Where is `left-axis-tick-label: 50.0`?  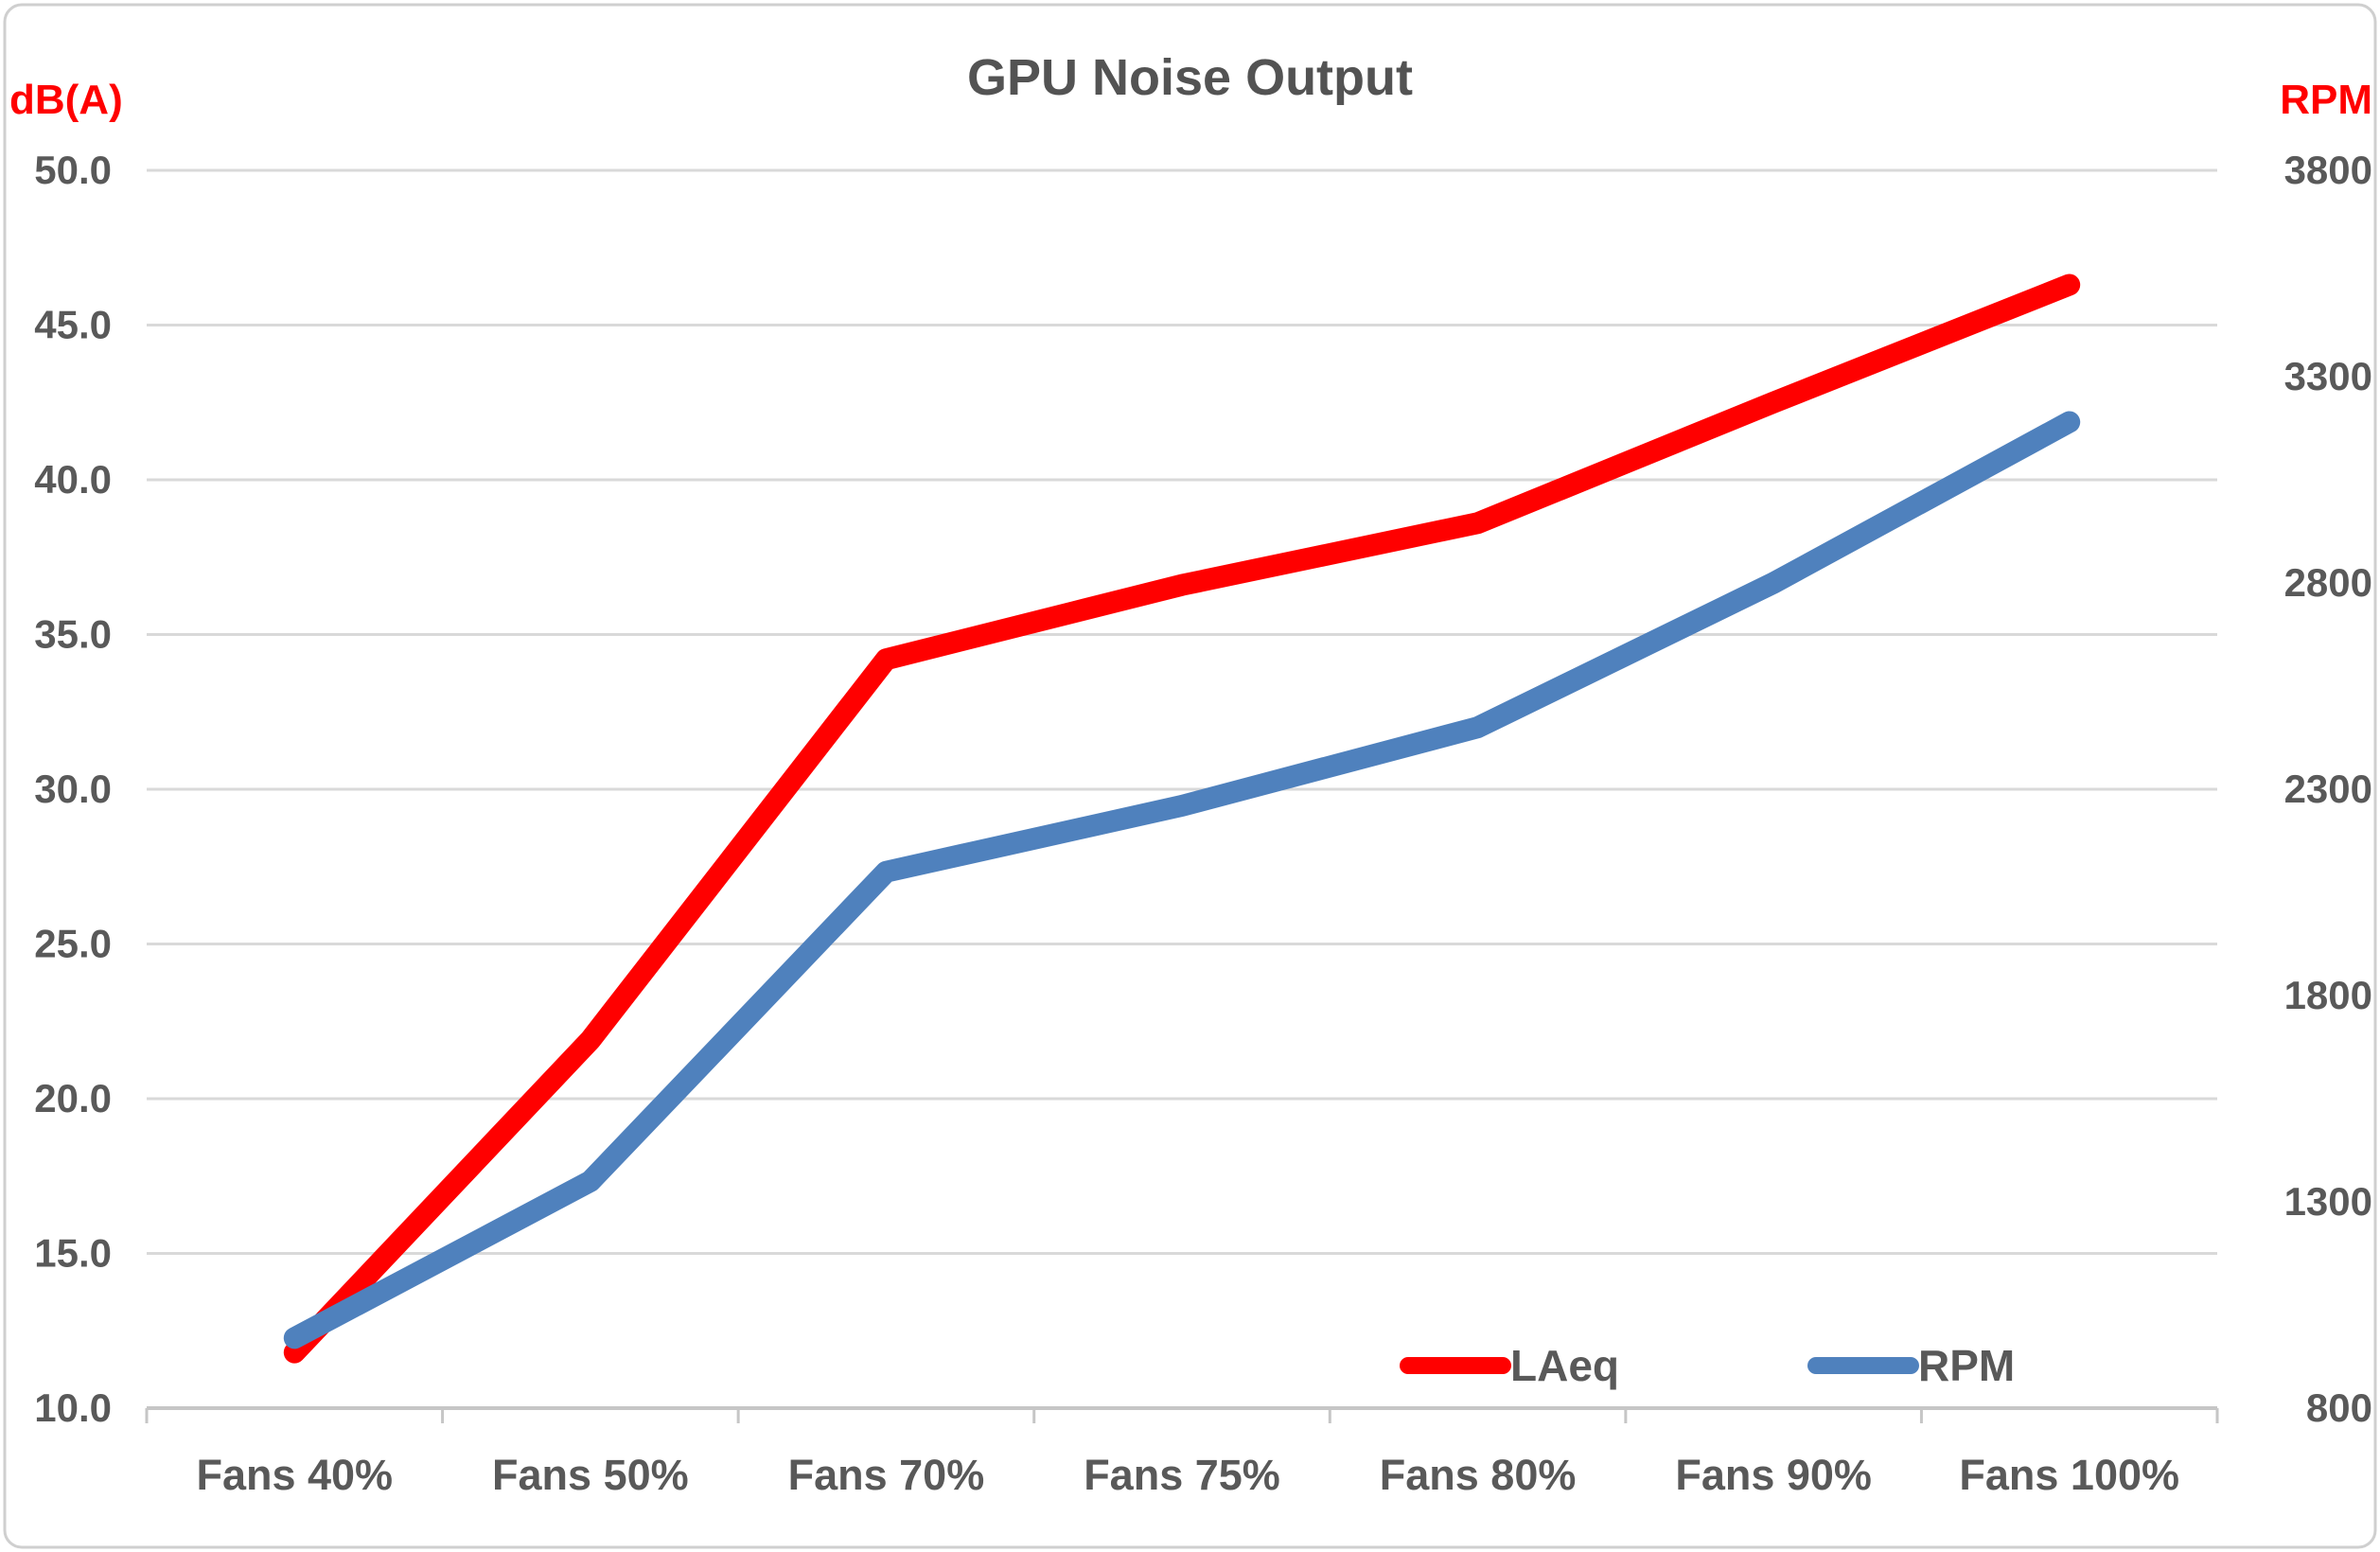 left-axis-tick-label: 50.0 is located at coordinates (73, 170).